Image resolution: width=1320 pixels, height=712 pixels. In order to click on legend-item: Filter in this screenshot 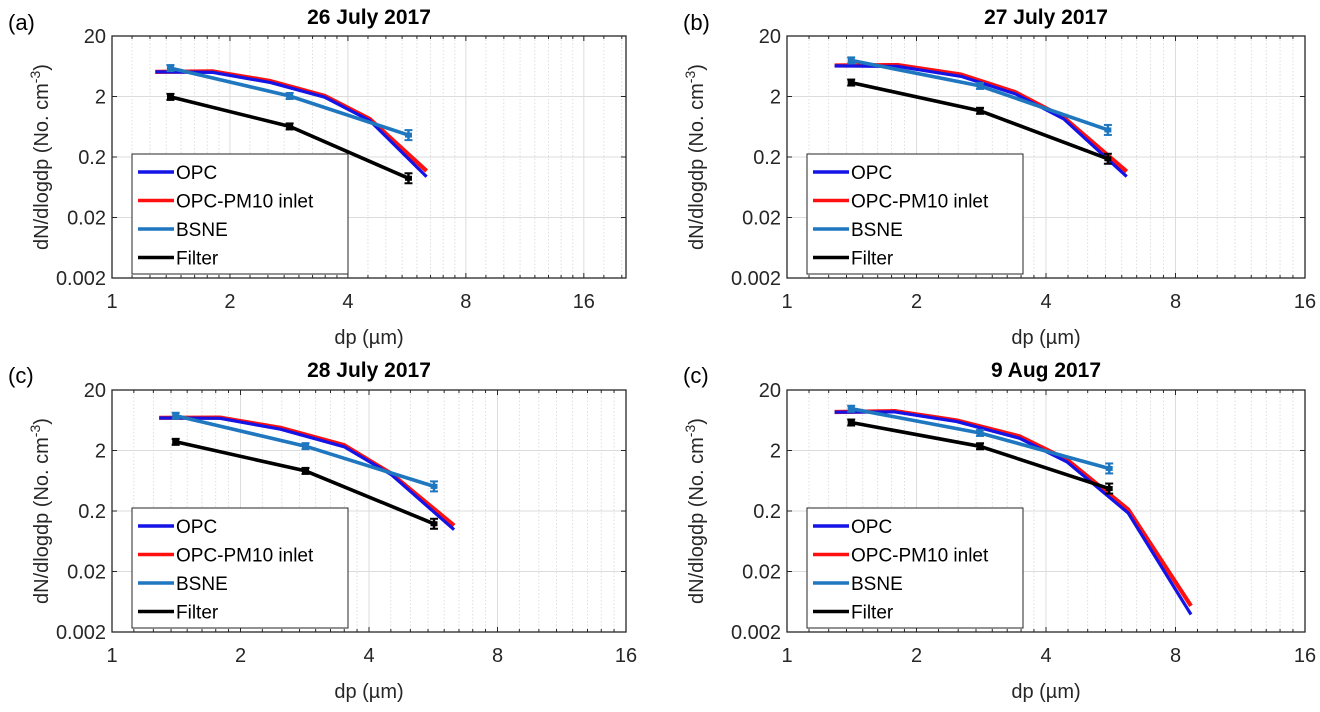, I will do `click(853, 259)`.